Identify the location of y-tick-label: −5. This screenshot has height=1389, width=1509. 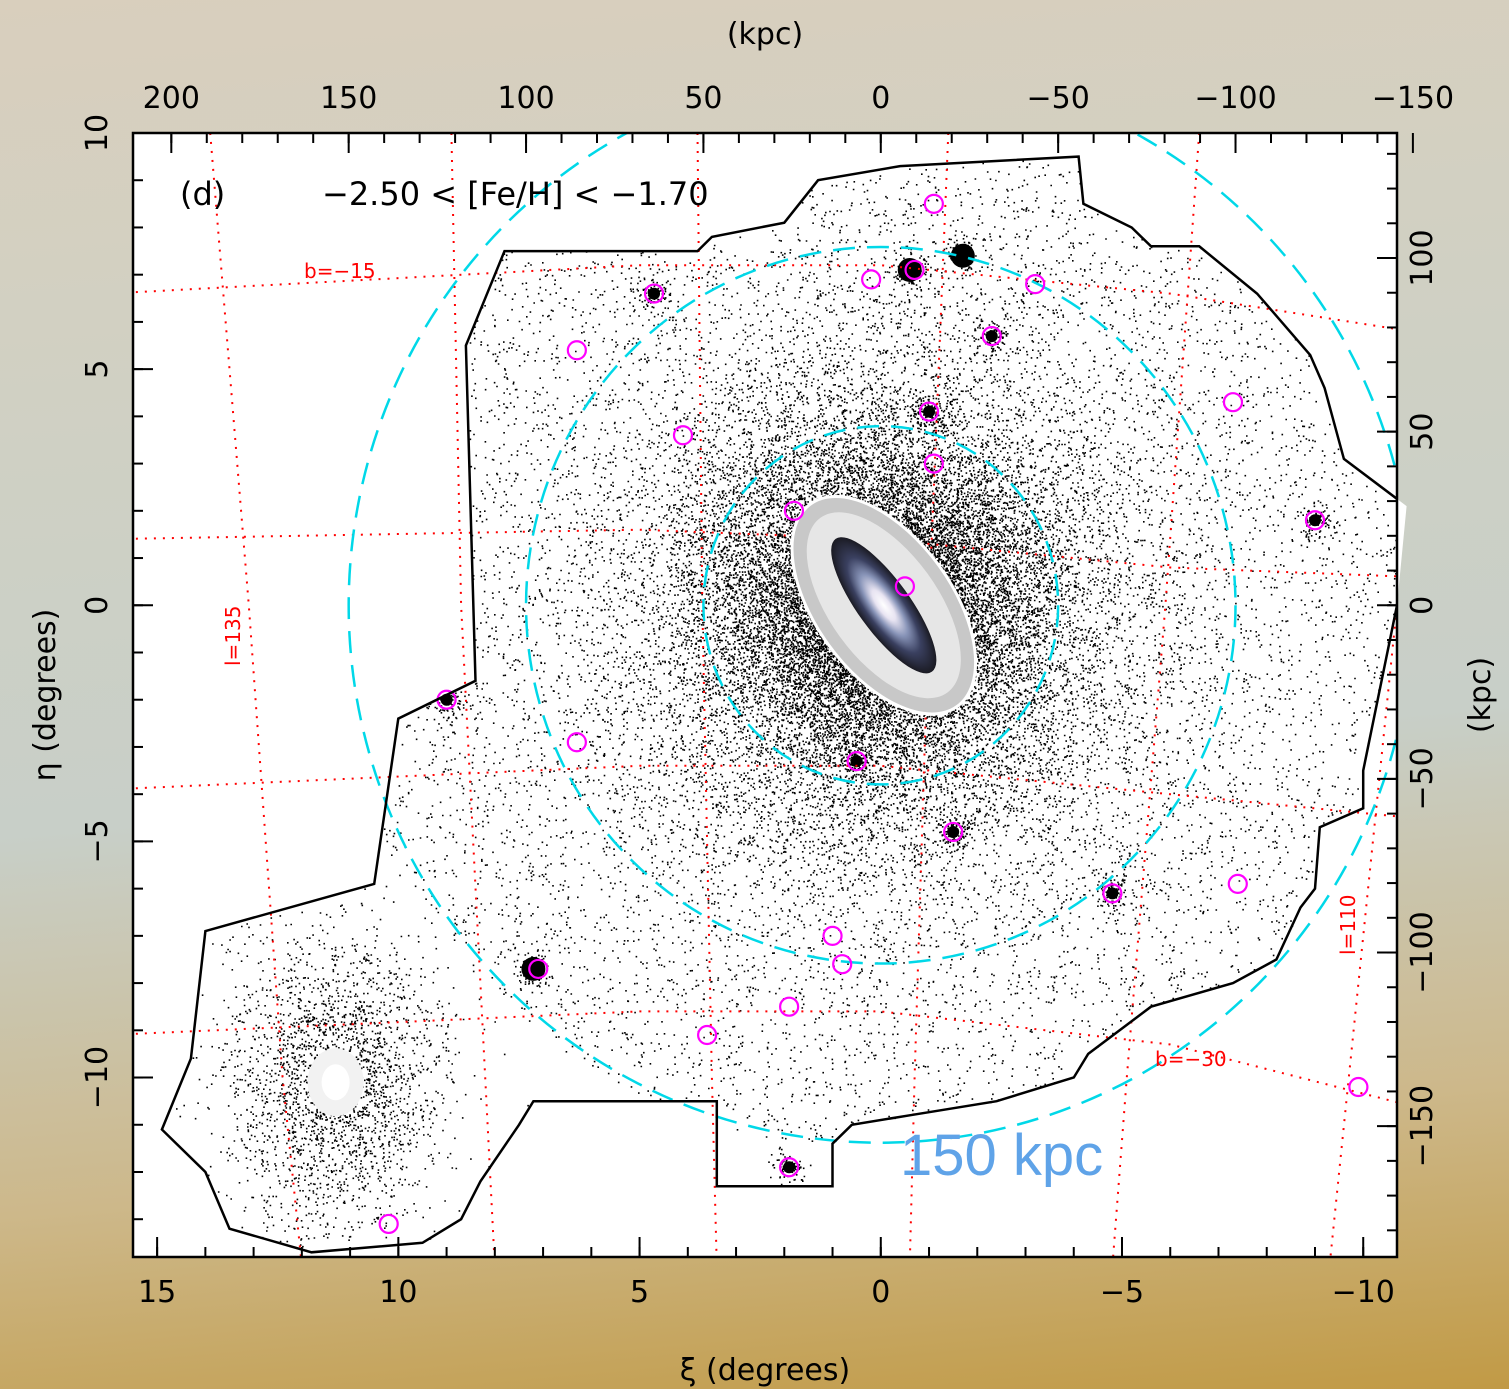
(97, 841).